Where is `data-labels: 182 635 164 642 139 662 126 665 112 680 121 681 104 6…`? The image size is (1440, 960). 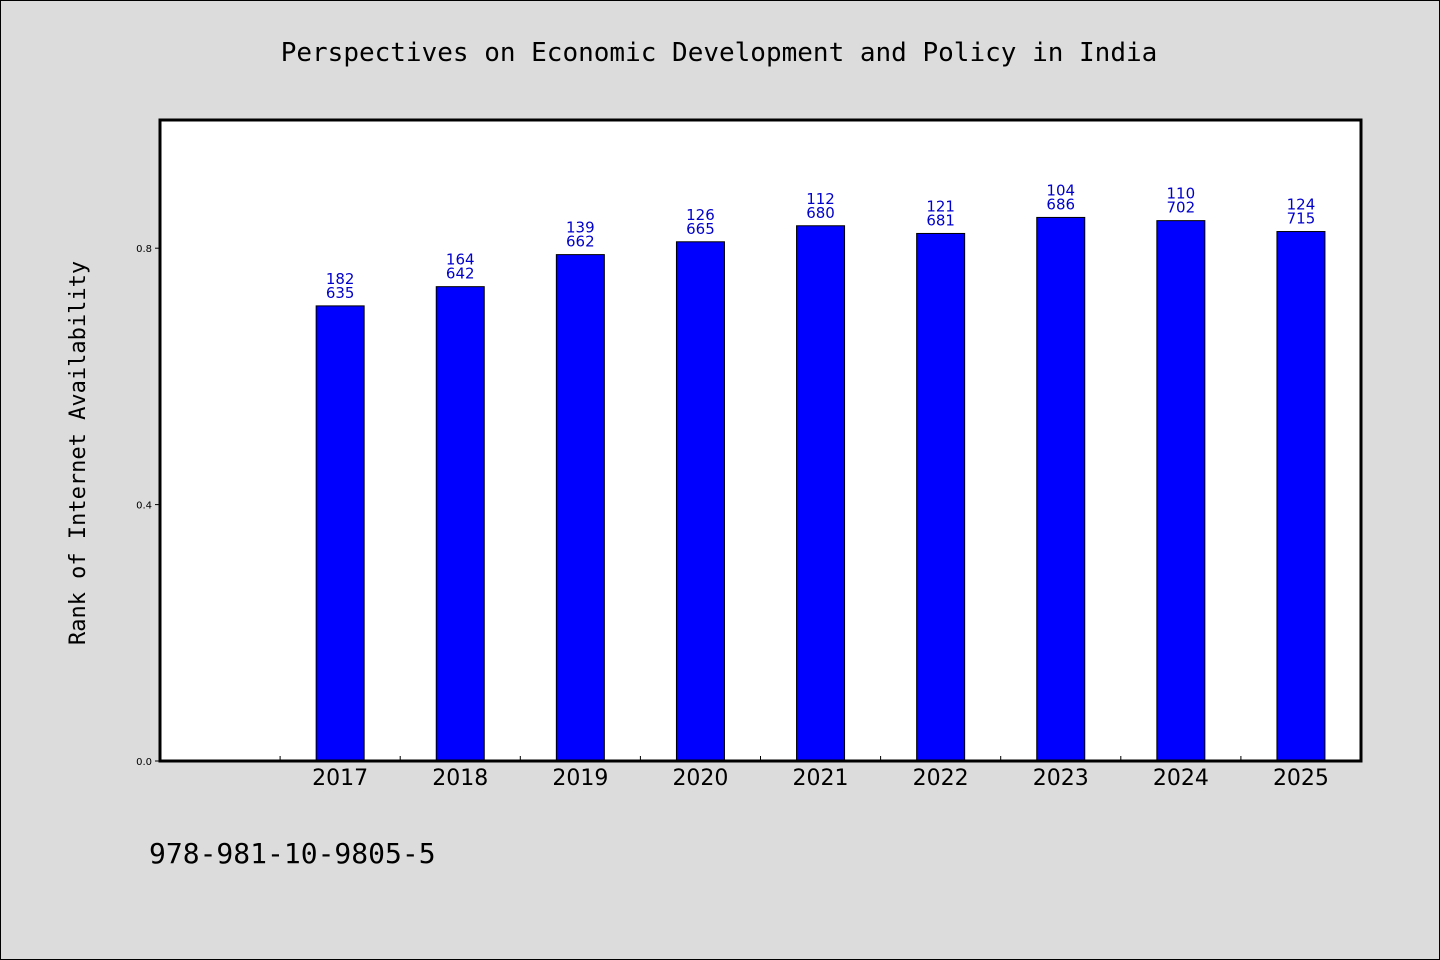 data-labels: 182 635 164 642 139 662 126 665 112 680 121 681 104 6… is located at coordinates (820, 241).